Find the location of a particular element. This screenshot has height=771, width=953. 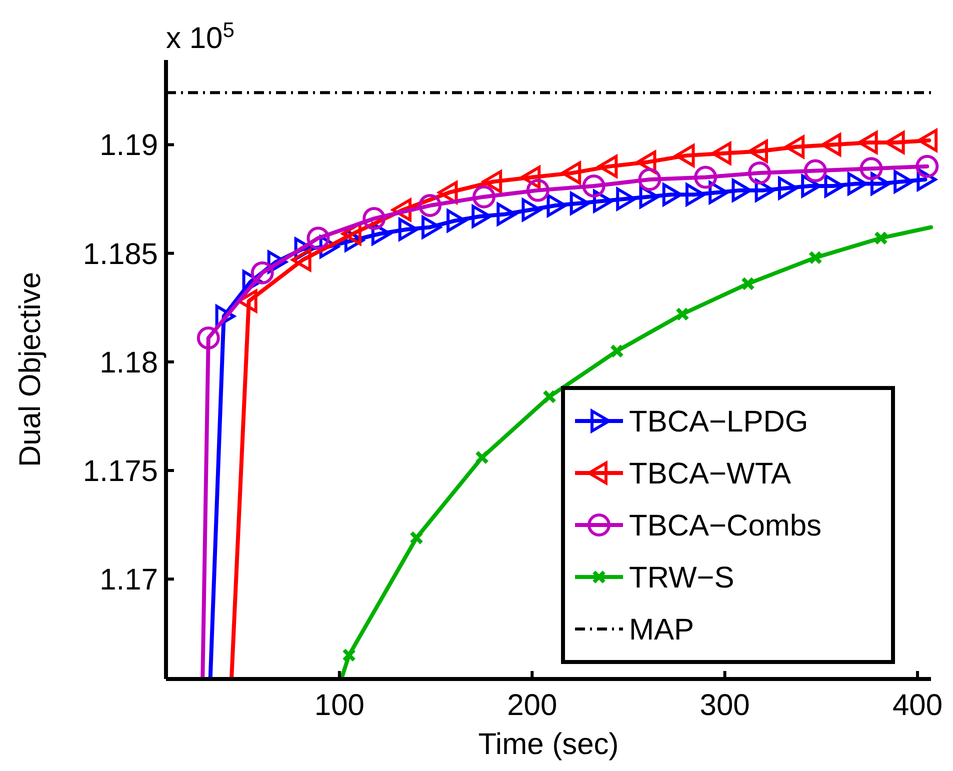

x-tick-label: 400 is located at coordinates (917, 705).